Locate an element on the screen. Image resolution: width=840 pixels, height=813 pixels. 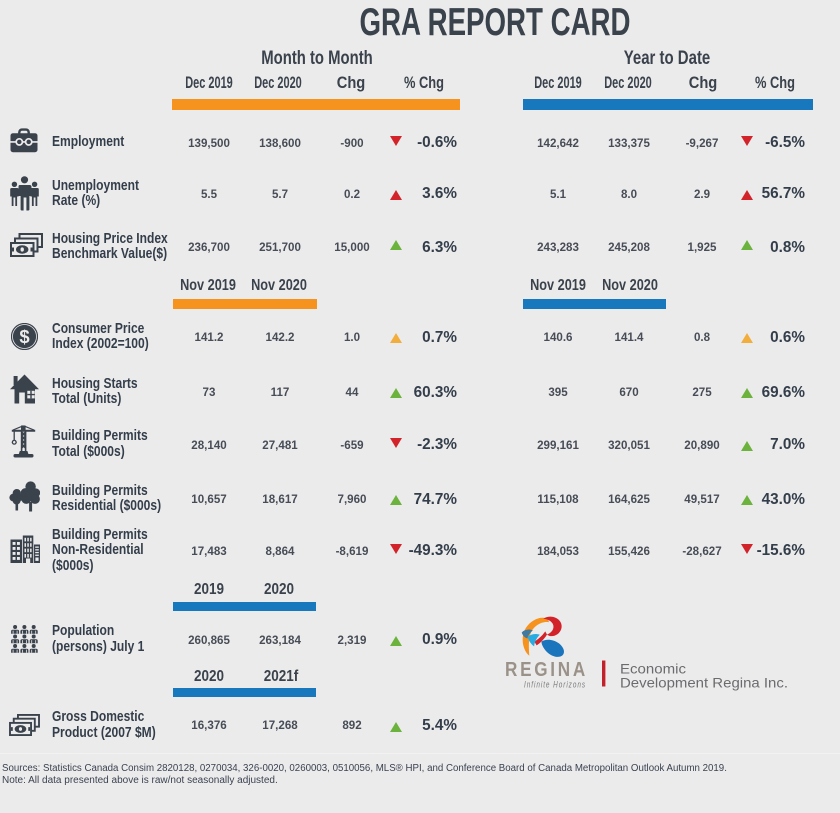
svg-text: Infinite Horizons is located at coordinates (555, 685).